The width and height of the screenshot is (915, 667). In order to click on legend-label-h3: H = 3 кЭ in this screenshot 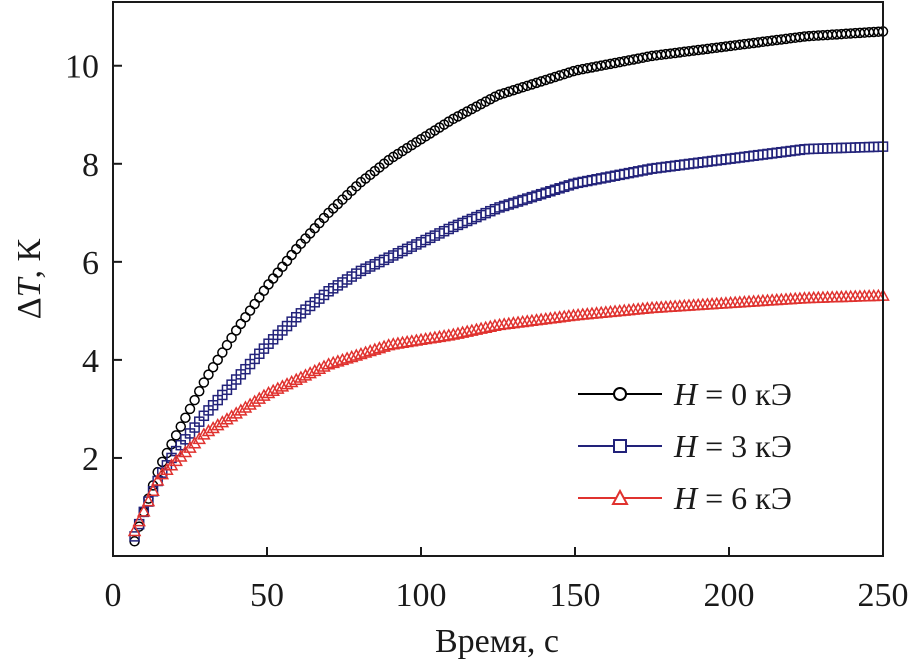, I will do `click(732, 446)`.